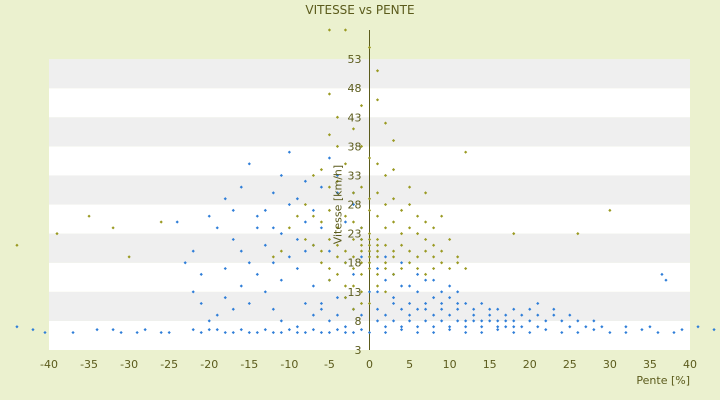  What do you see at coordinates (450, 364) in the screenshot?
I see `x-tick-label: 10` at bounding box center [450, 364].